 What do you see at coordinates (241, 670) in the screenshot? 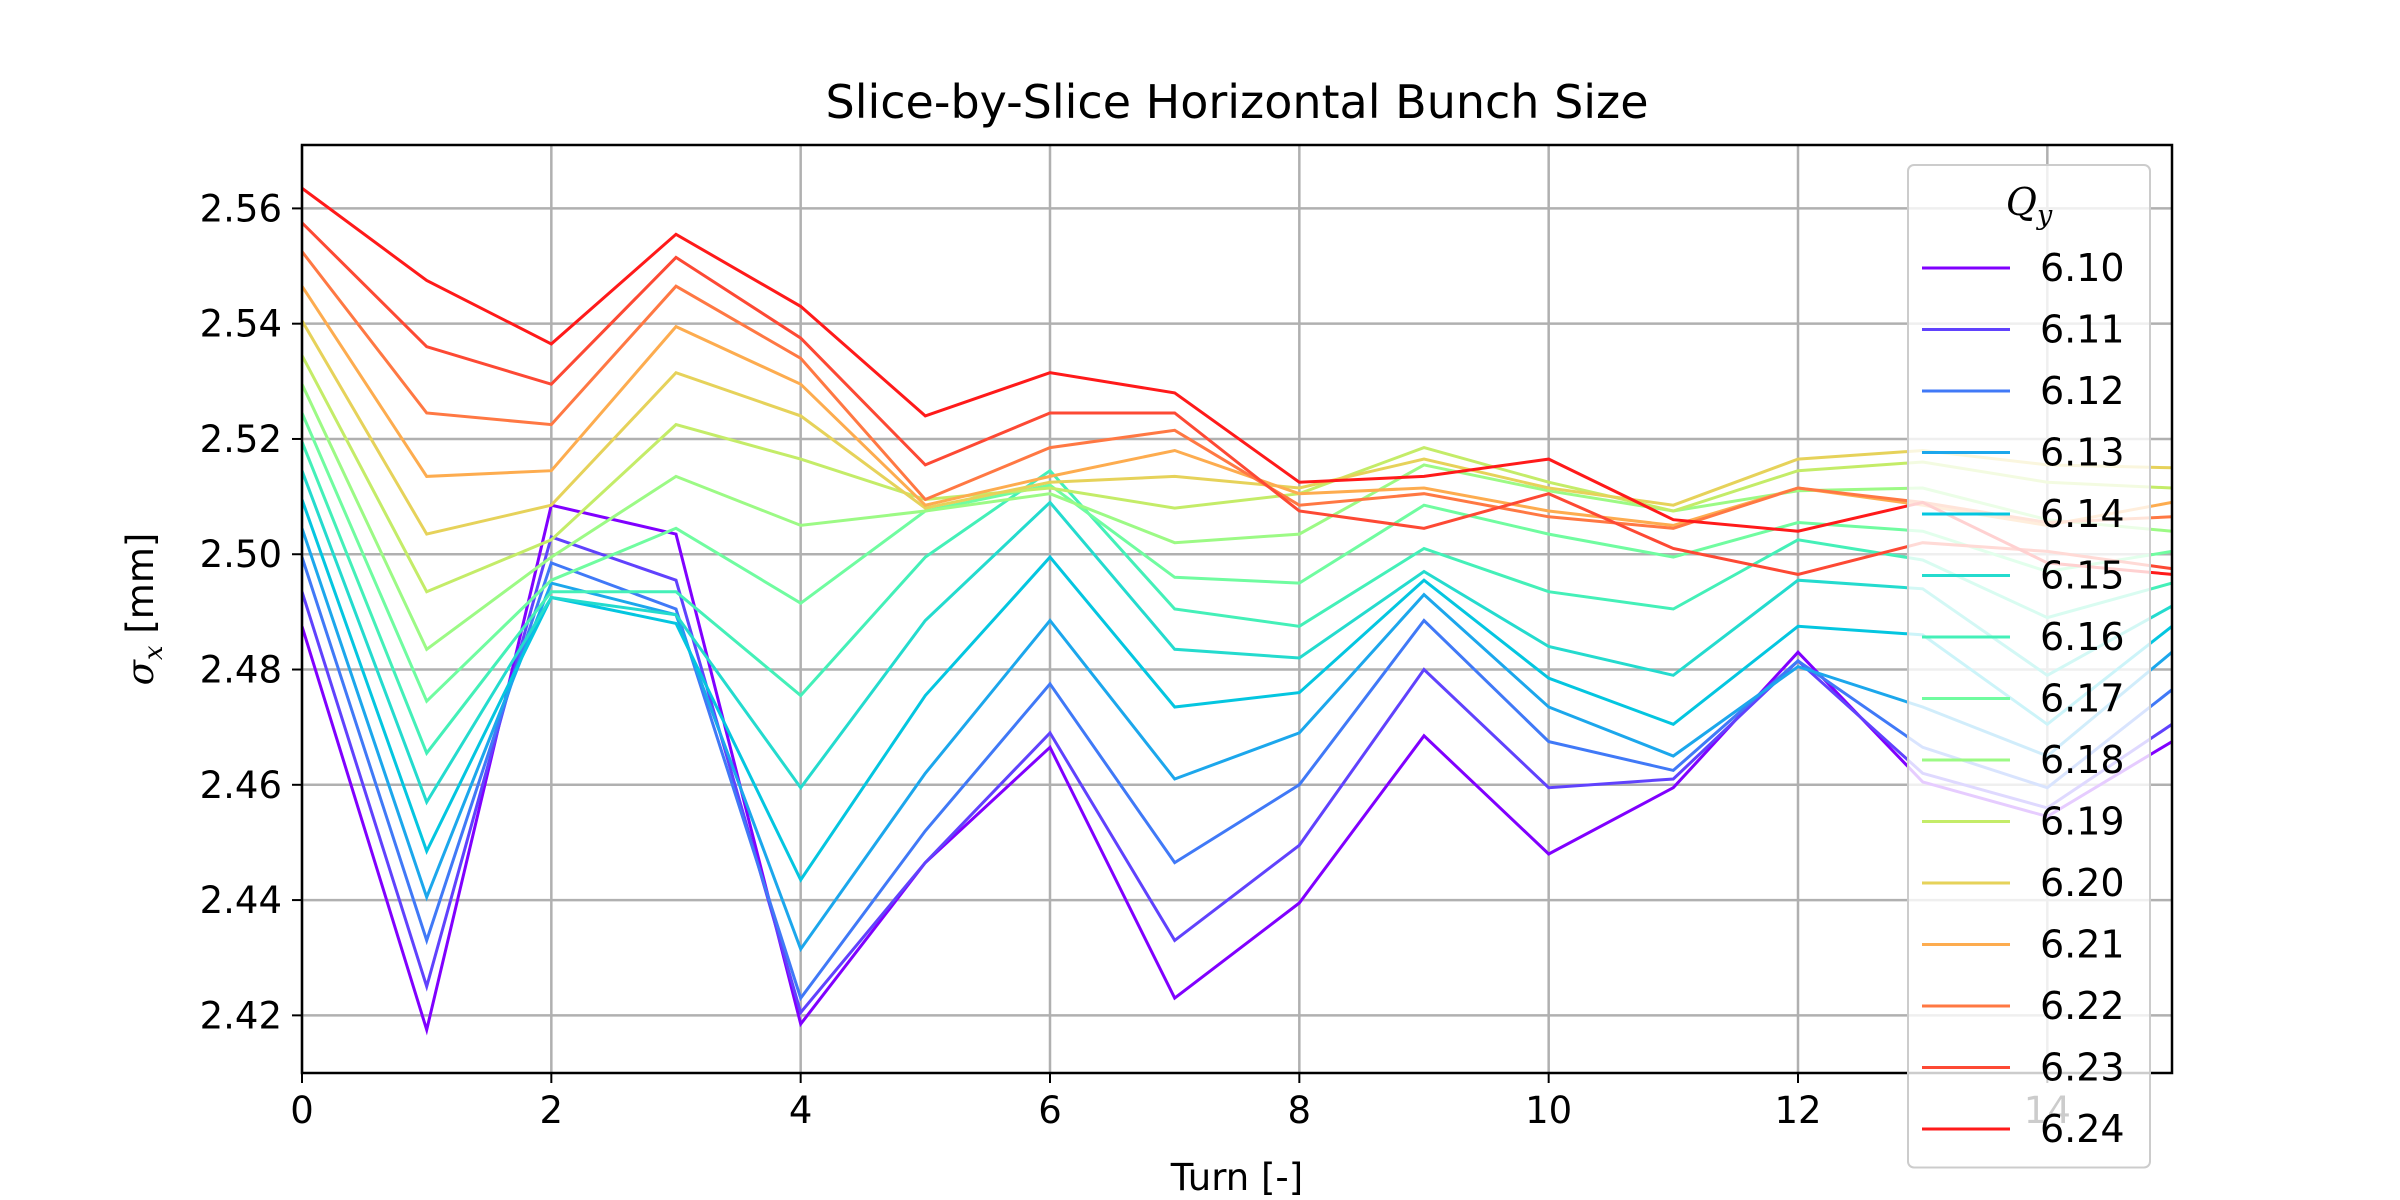
I see `y-tick-label: 2.48` at bounding box center [241, 670].